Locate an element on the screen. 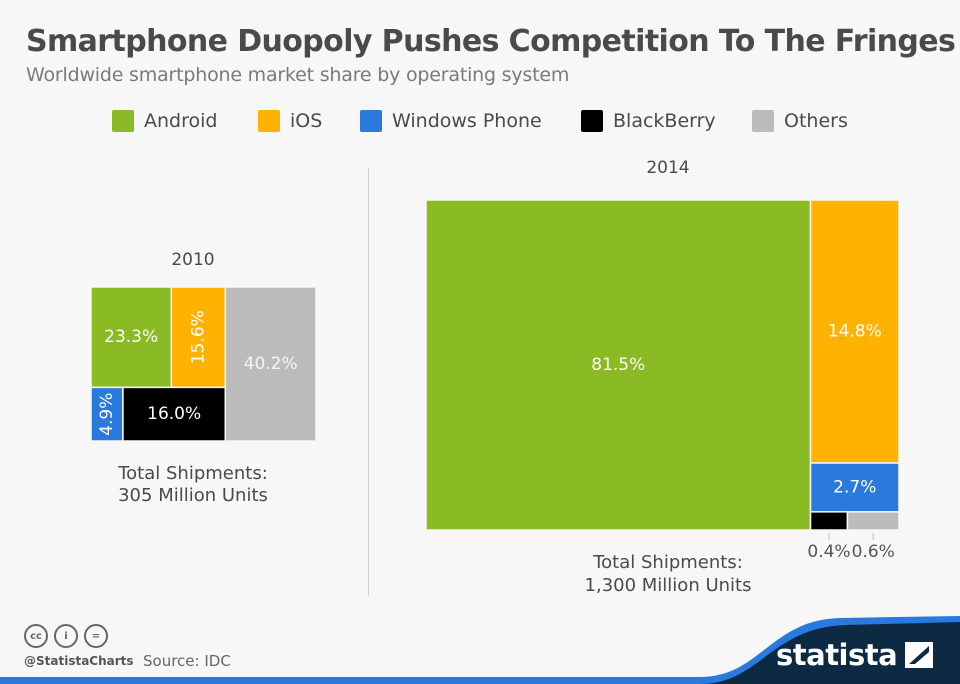 This screenshot has width=960, height=684. legend-item-others: Others is located at coordinates (800, 121).